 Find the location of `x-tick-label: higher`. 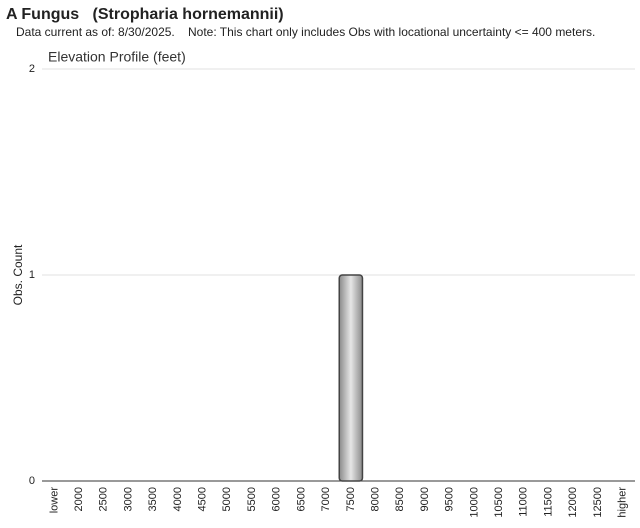

x-tick-label: higher is located at coordinates (623, 502).